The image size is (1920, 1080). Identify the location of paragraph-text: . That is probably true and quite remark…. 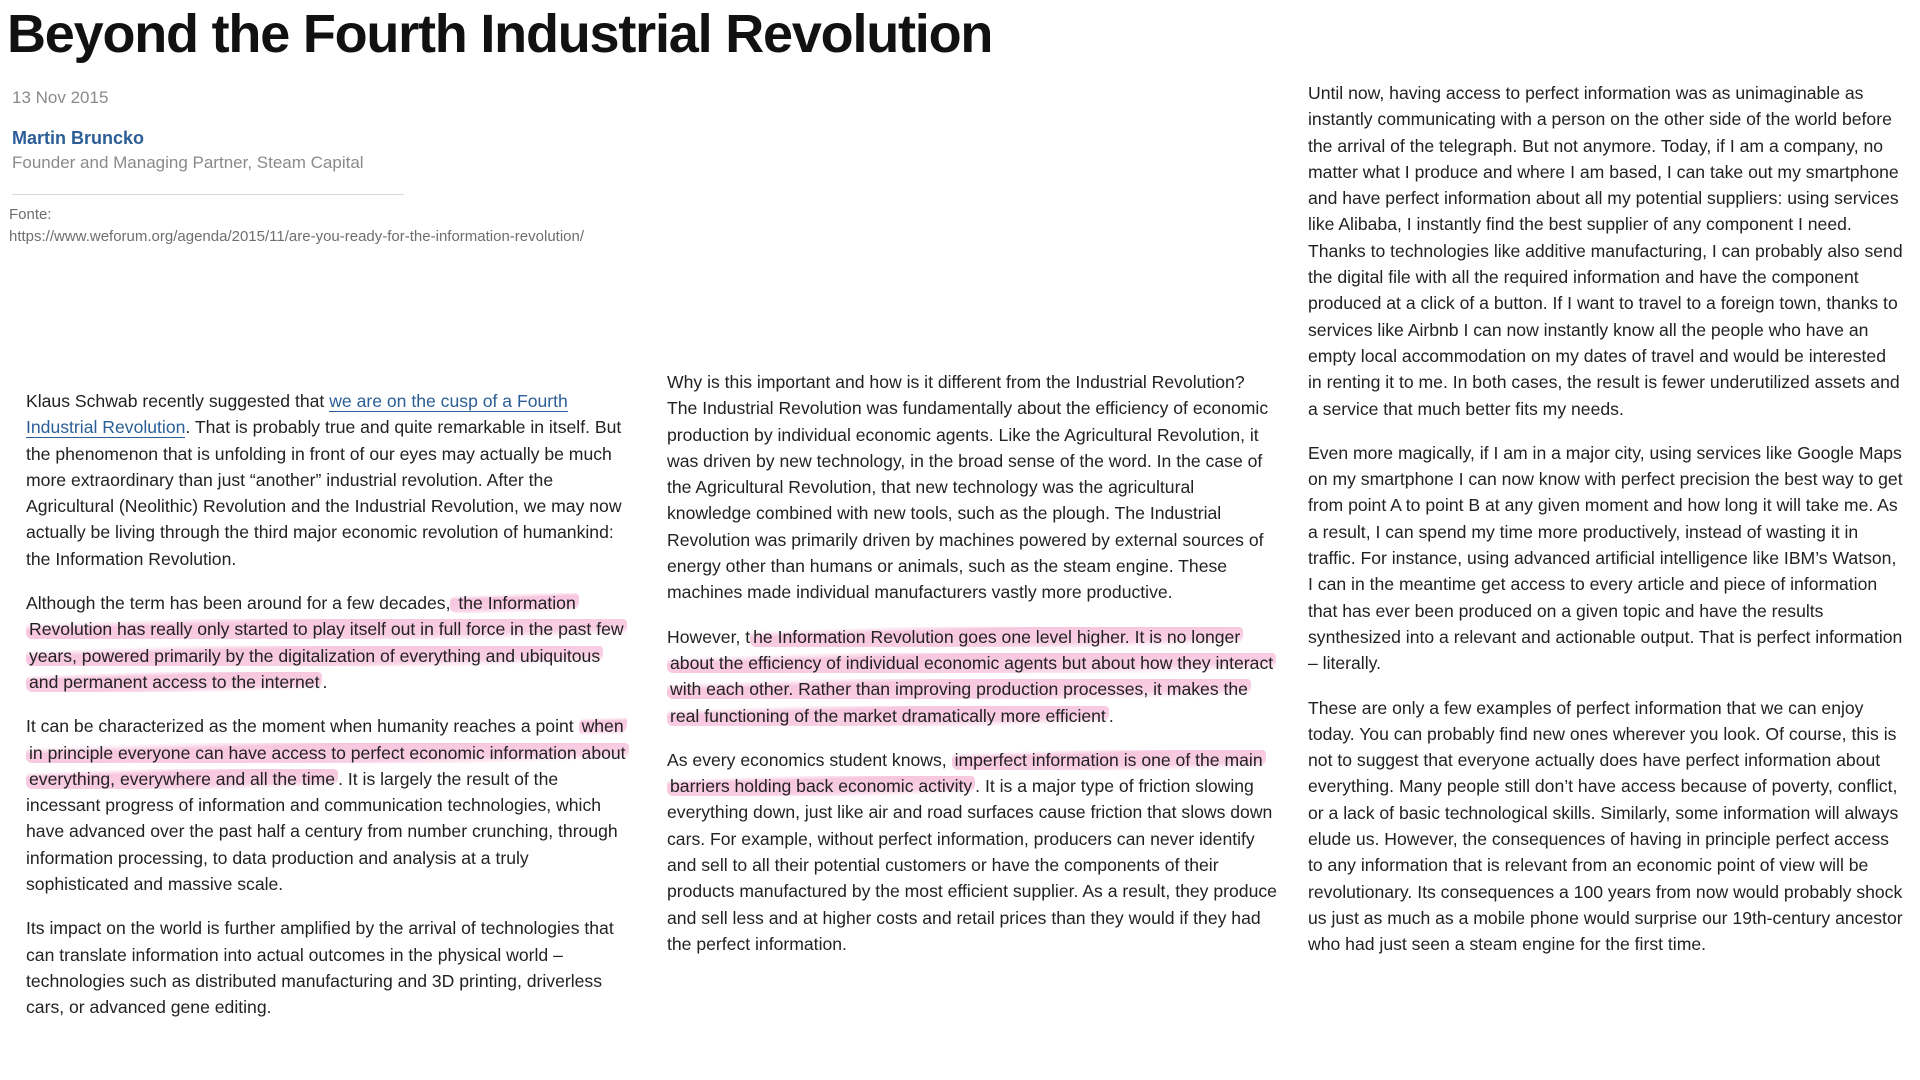
(324, 493).